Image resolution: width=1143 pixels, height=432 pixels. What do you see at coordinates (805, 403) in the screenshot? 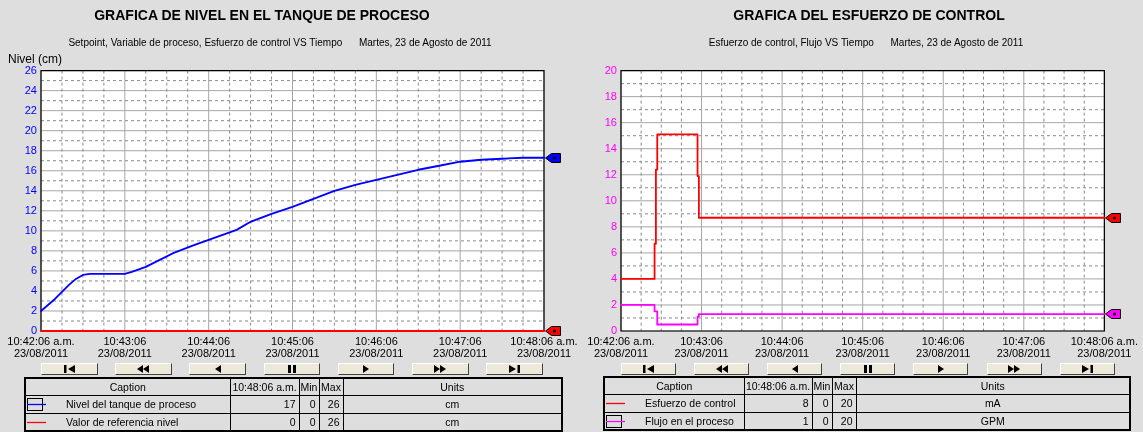
I see `text: 8` at bounding box center [805, 403].